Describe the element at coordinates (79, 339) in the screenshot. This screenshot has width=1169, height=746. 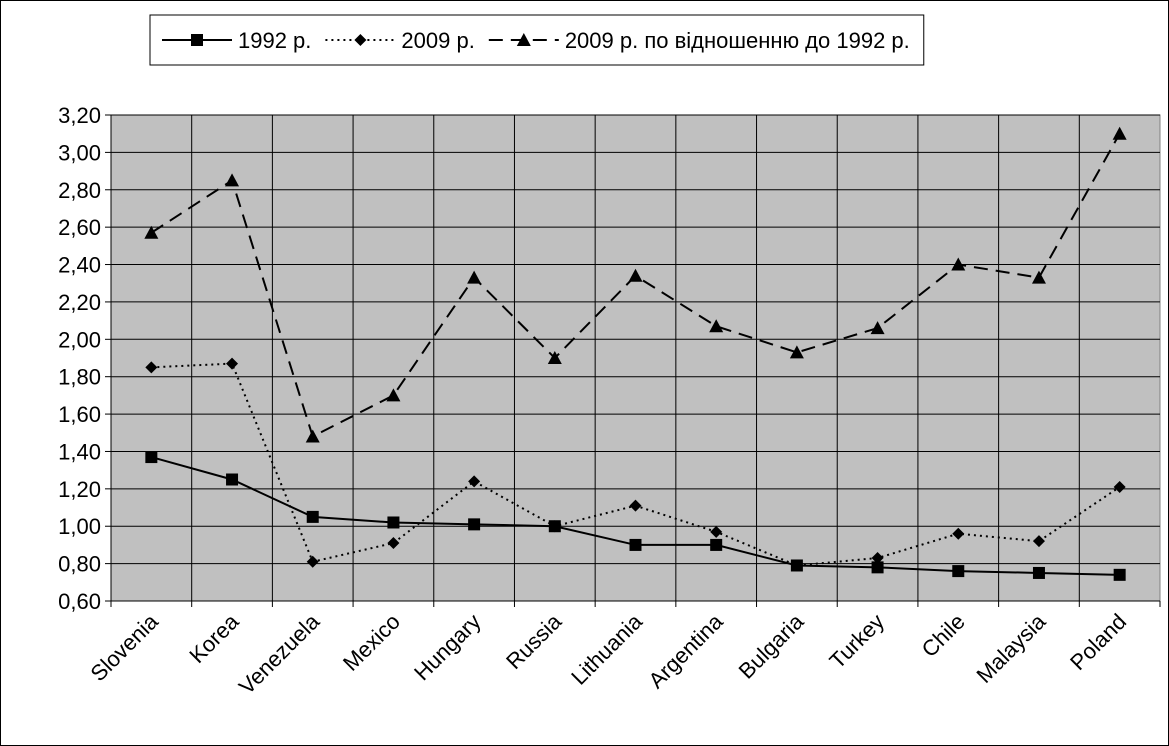
I see `y-tick-label: 2,00` at that location.